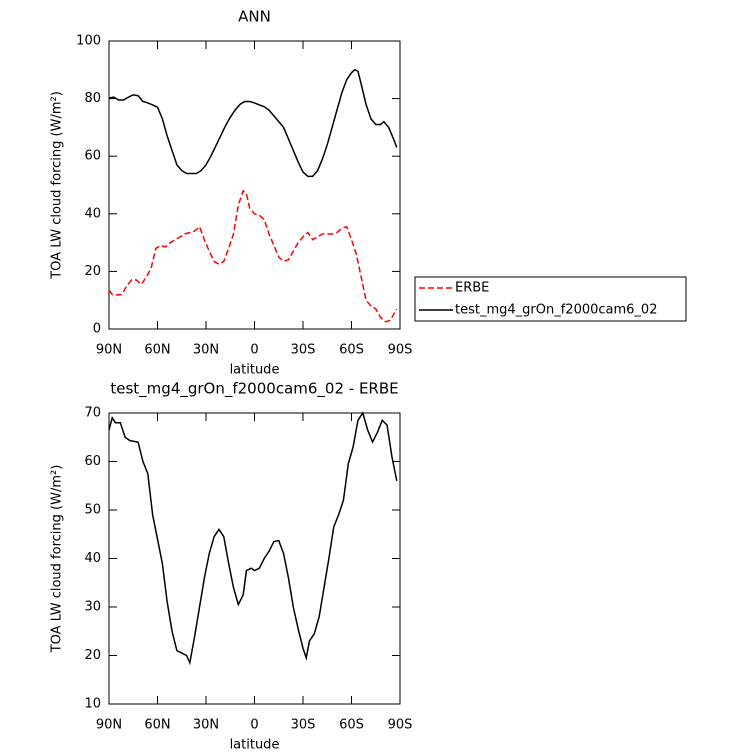  What do you see at coordinates (254, 389) in the screenshot?
I see `chart-title: test_mg4_grOn_f2000cam6_02 - ERBE` at bounding box center [254, 389].